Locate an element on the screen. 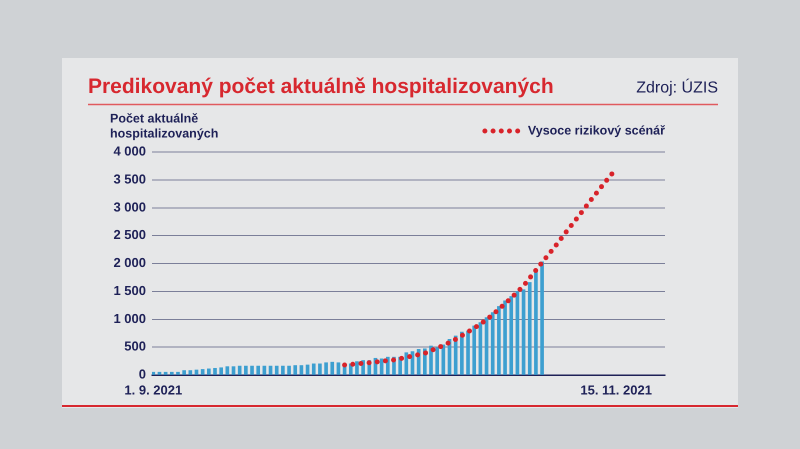  x-tick-label: 1. 9. 2021 is located at coordinates (153, 390).